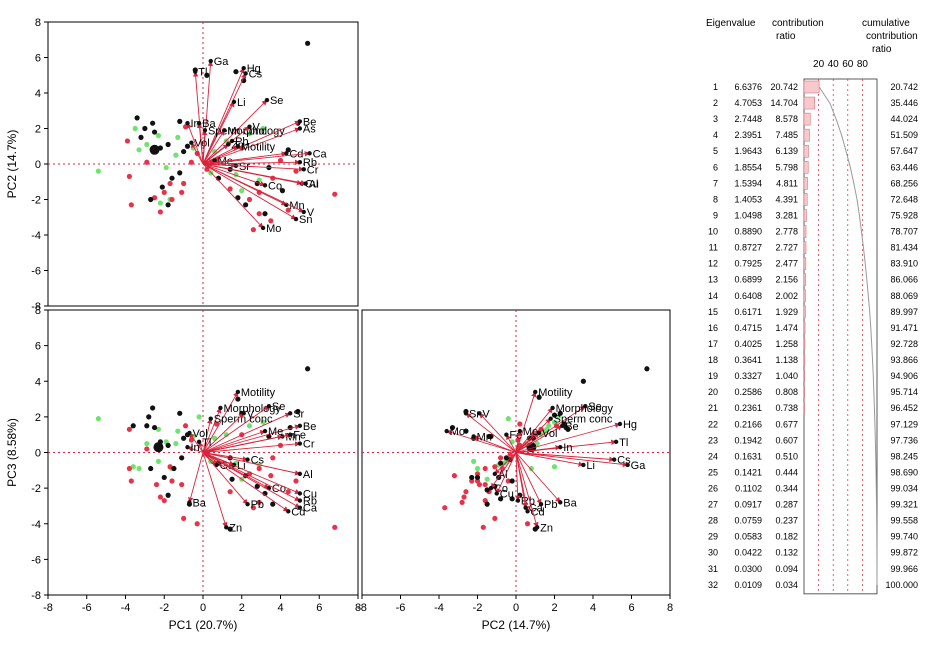 Image resolution: width=934 pixels, height=651 pixels. What do you see at coordinates (748, 312) in the screenshot?
I see `row-eigenvalue: 0.6171` at bounding box center [748, 312].